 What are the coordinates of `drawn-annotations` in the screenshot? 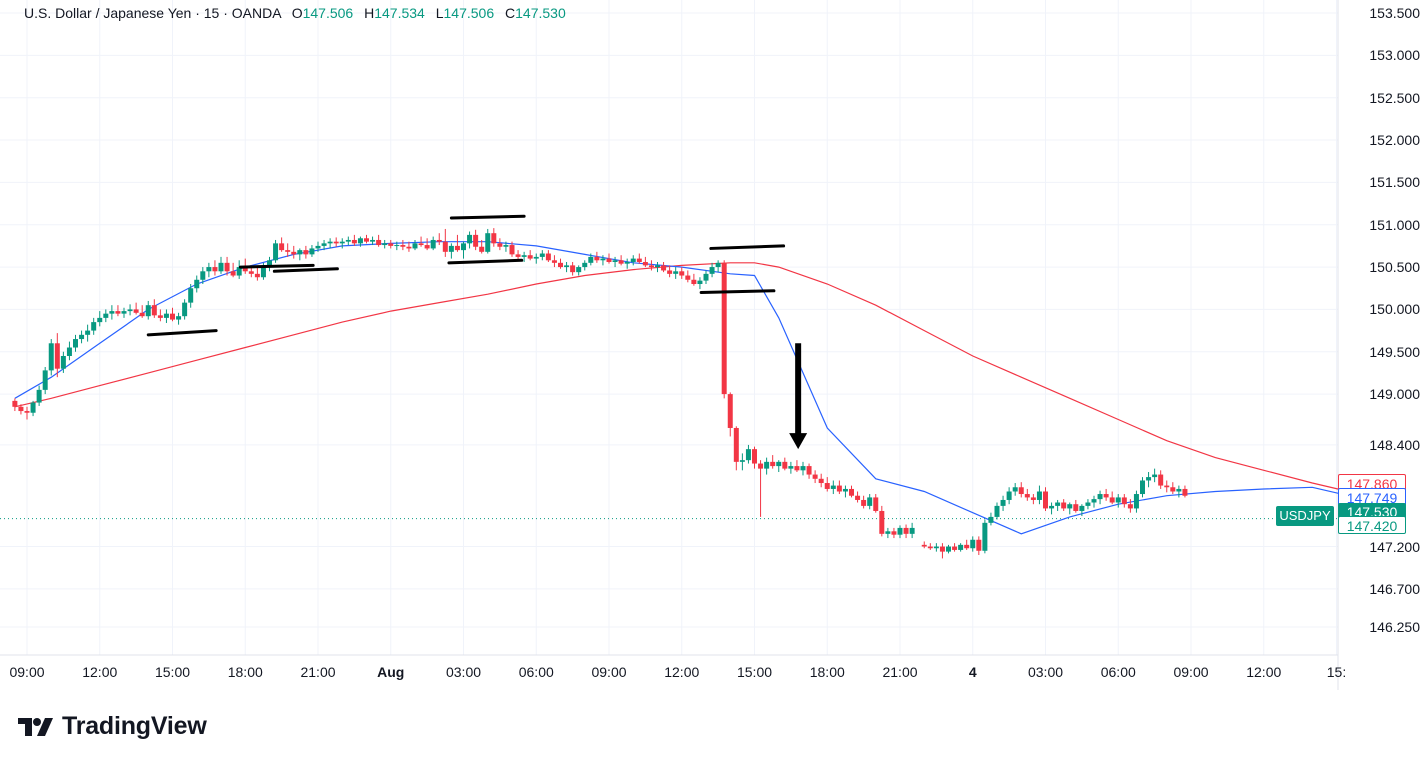 It's located at (477, 332).